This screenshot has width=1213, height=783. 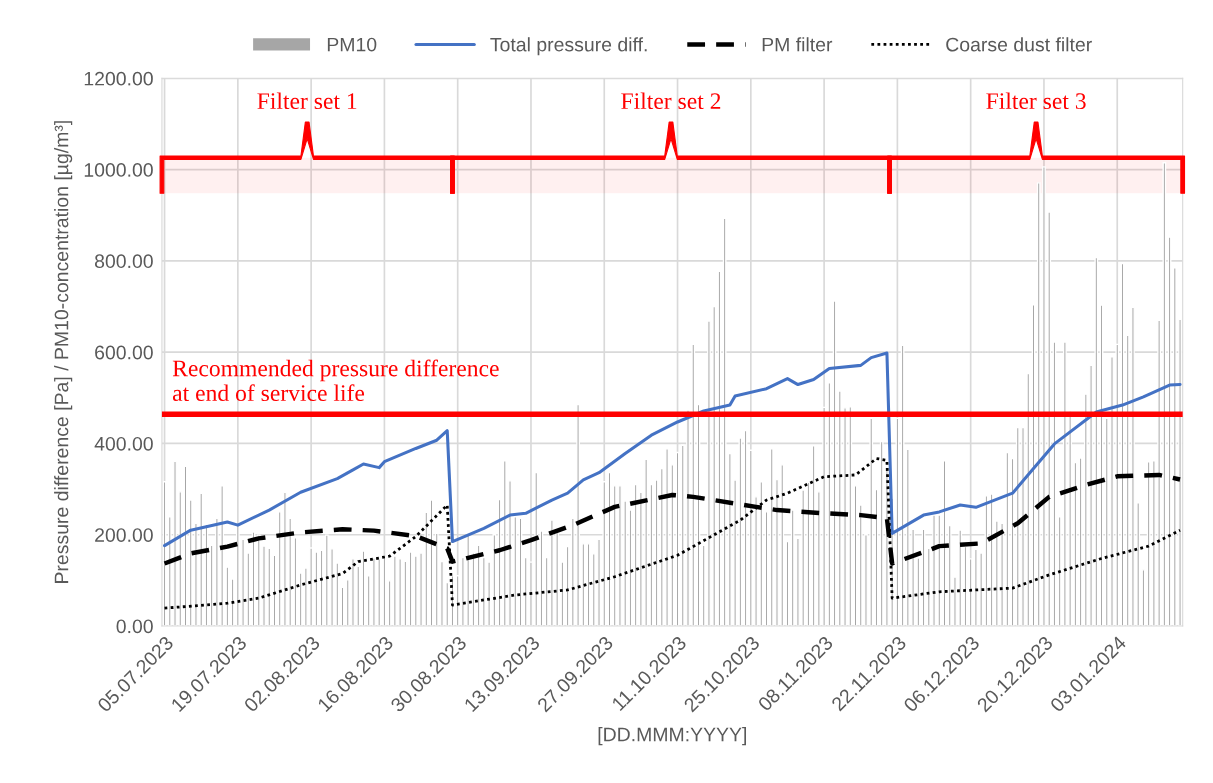 I want to click on legend-label: Coarse dust filter, so click(x=1019, y=44).